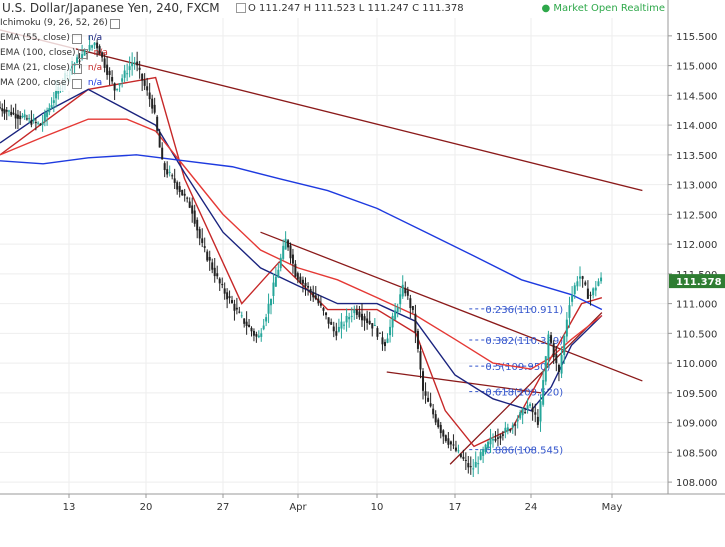 This screenshot has height=547, width=725. Describe the element at coordinates (241, 8) in the screenshot. I see `settings-icon` at that location.